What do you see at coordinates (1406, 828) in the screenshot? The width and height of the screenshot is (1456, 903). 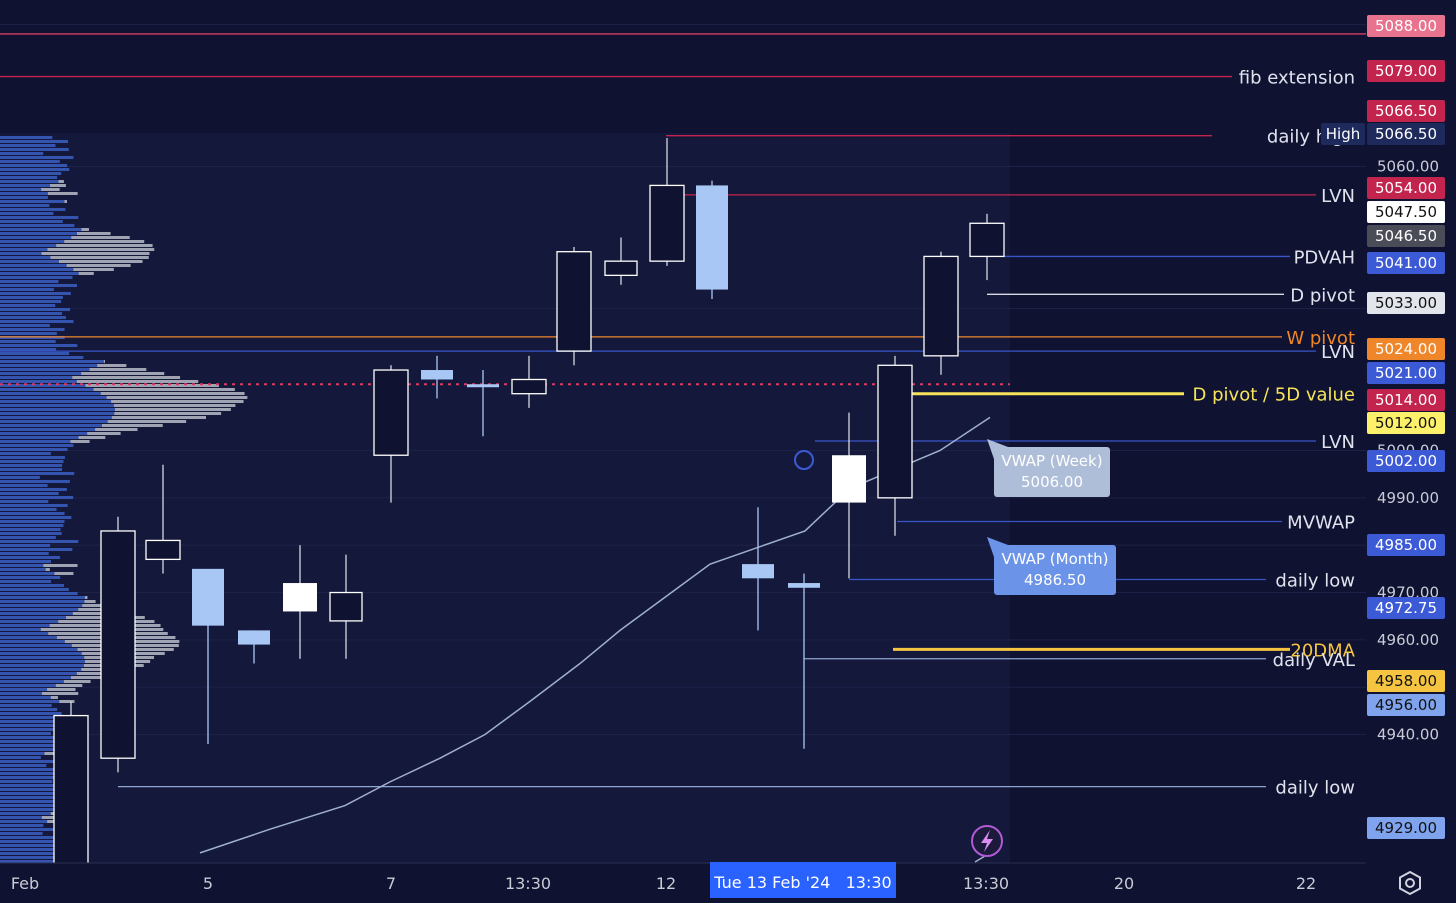 I see `price-tag-value: 4929.00` at bounding box center [1406, 828].